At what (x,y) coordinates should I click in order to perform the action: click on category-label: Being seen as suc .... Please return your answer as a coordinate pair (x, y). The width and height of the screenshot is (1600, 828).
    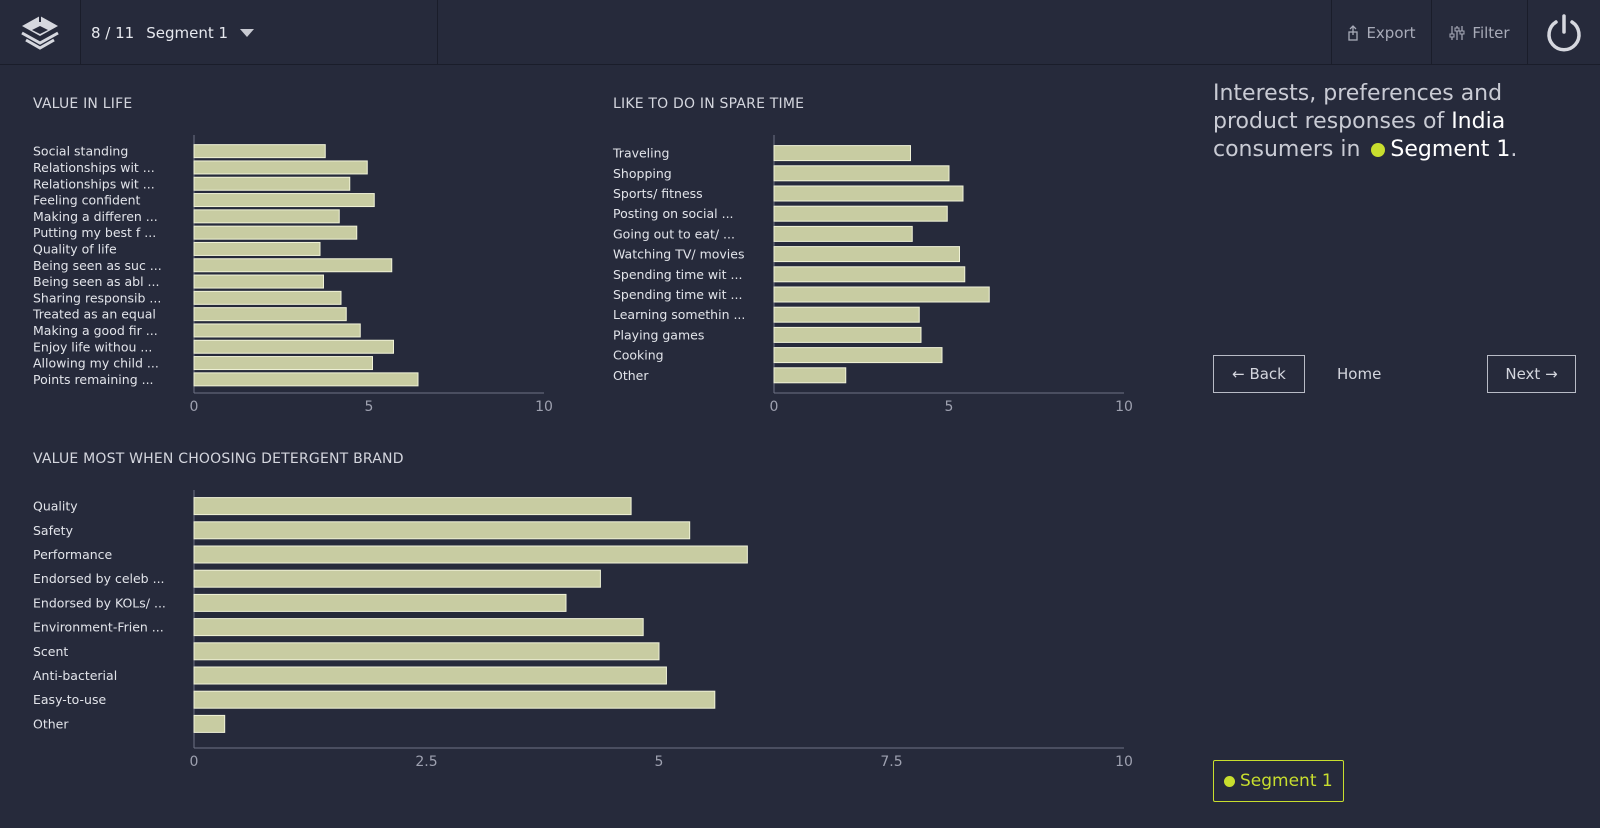
    Looking at the image, I should click on (97, 265).